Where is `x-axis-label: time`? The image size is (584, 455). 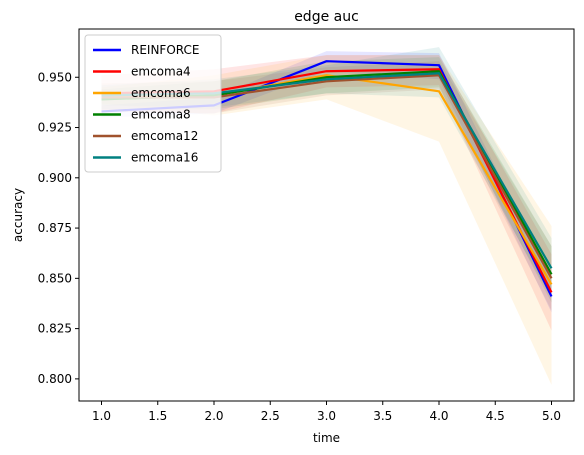 x-axis-label: time is located at coordinates (326, 438).